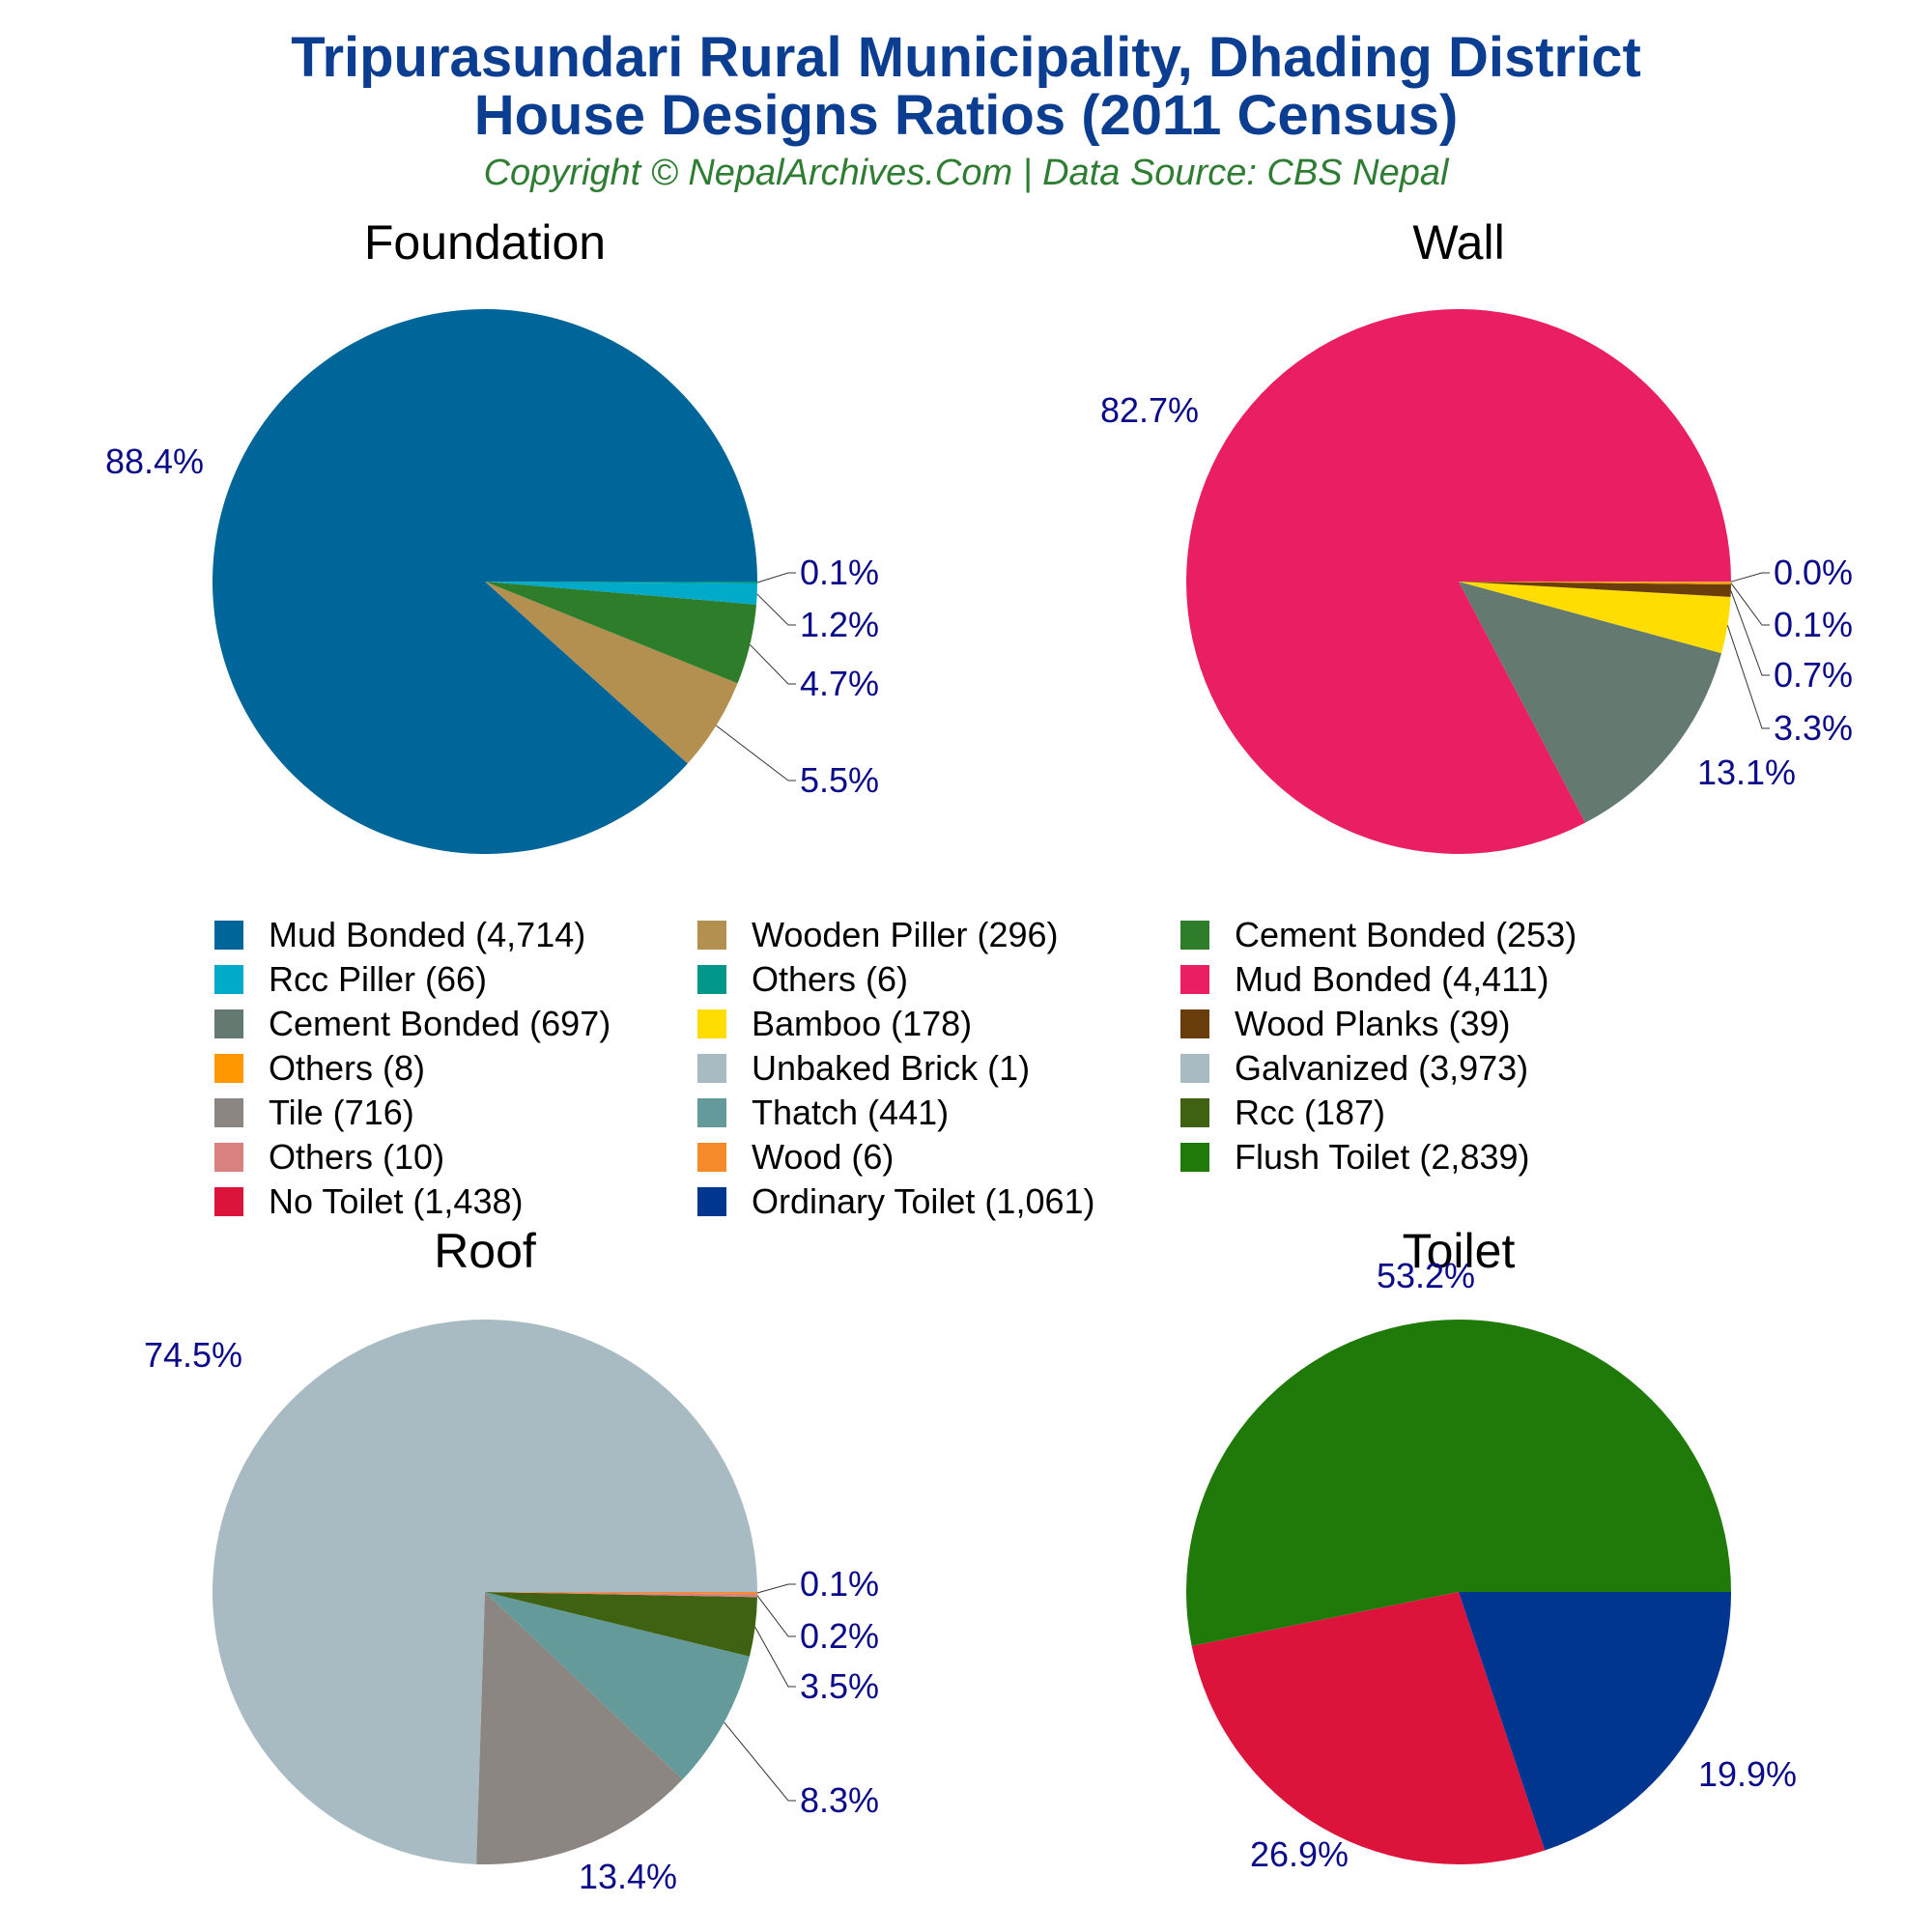 The height and width of the screenshot is (1932, 1932). Describe the element at coordinates (851, 1112) in the screenshot. I see `legend-label: Thatch (441)` at that location.